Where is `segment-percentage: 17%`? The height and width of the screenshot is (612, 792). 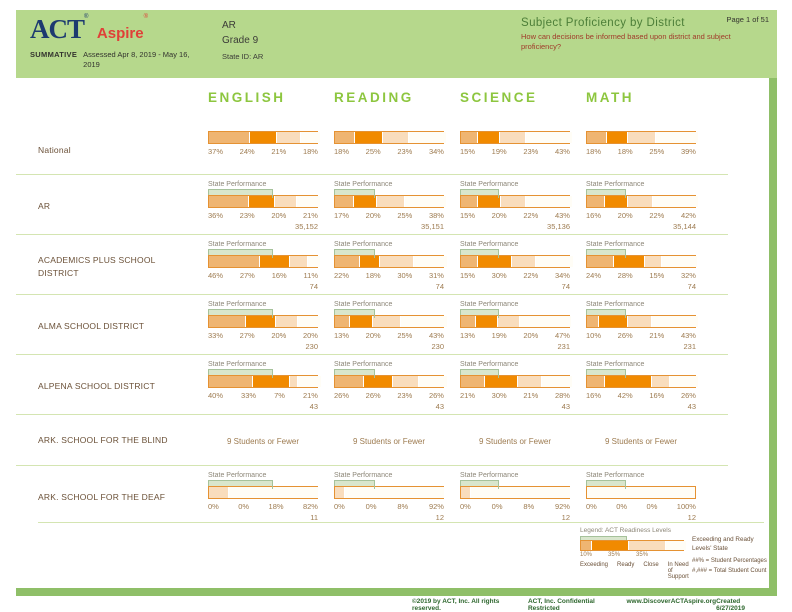
segment-percentage: 17% is located at coordinates (342, 215).